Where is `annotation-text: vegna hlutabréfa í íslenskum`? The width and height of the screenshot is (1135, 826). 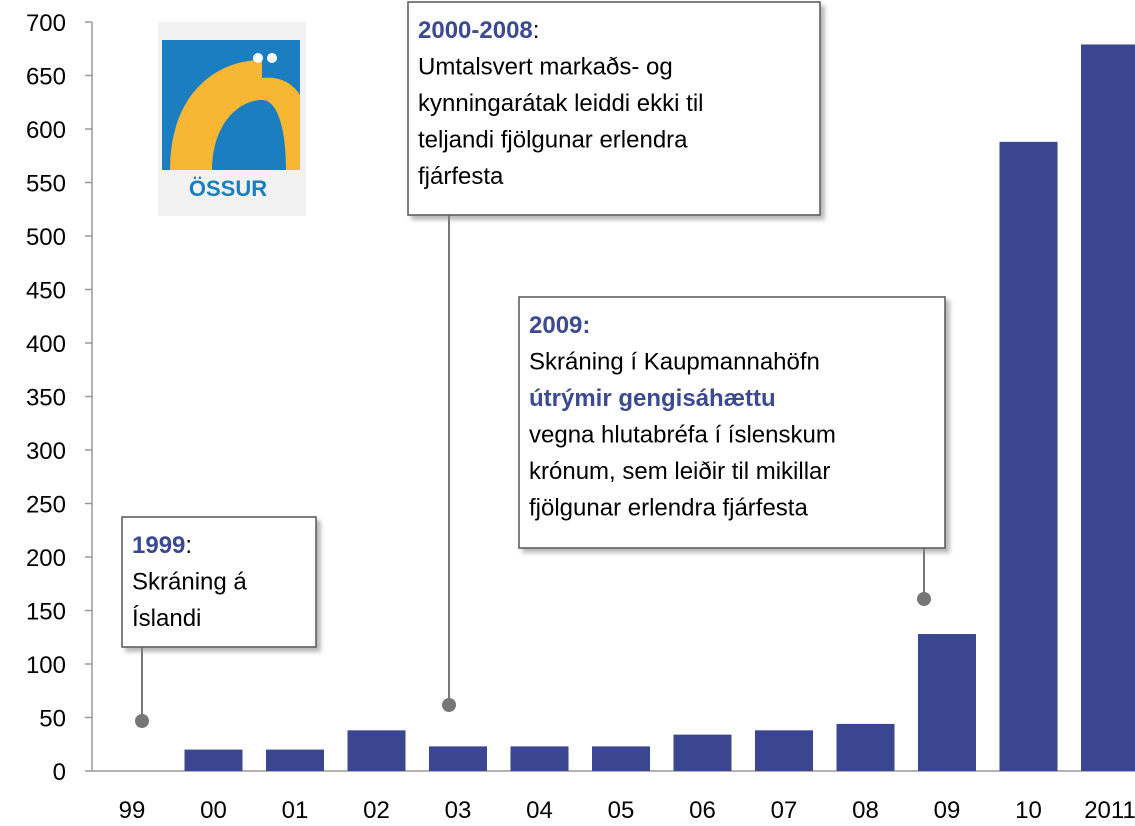 annotation-text: vegna hlutabréfa í íslenskum is located at coordinates (682, 435).